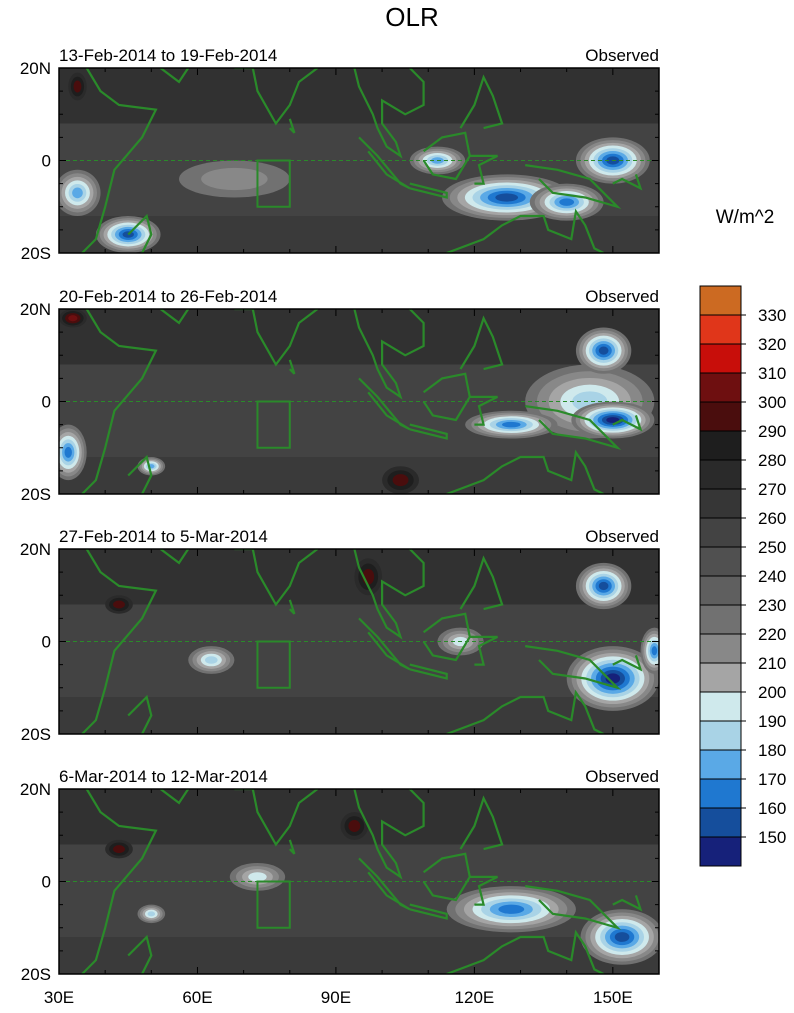 This screenshot has width=794, height=1013. What do you see at coordinates (168, 296) in the screenshot?
I see `panel-date-range: 20-Feb-2014 to 26-Feb-2014` at bounding box center [168, 296].